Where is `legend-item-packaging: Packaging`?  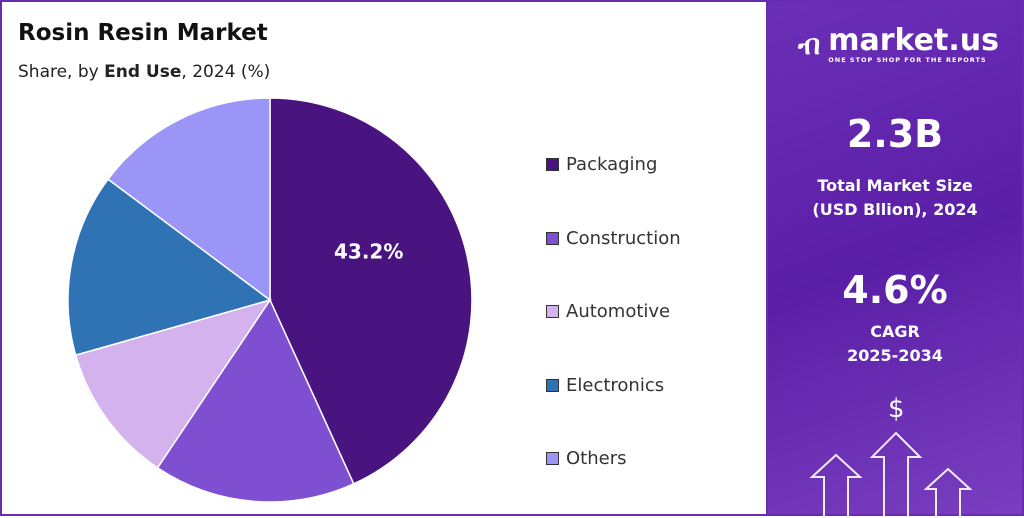 legend-item-packaging: Packaging is located at coordinates (613, 165).